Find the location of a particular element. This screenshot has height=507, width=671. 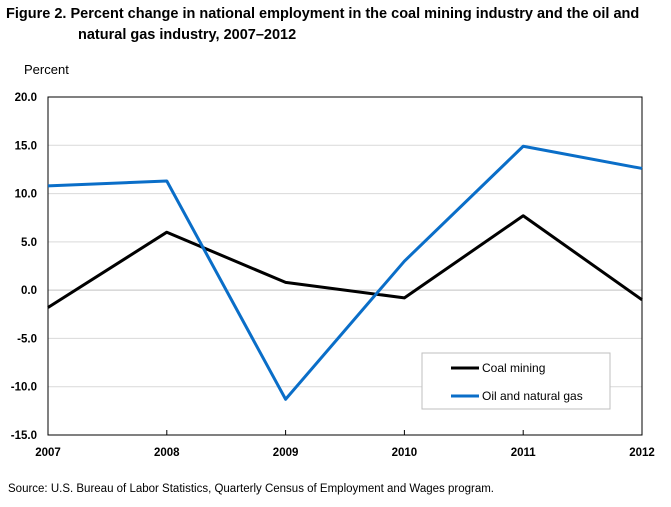

x-tick-label: 2012 is located at coordinates (642, 453).